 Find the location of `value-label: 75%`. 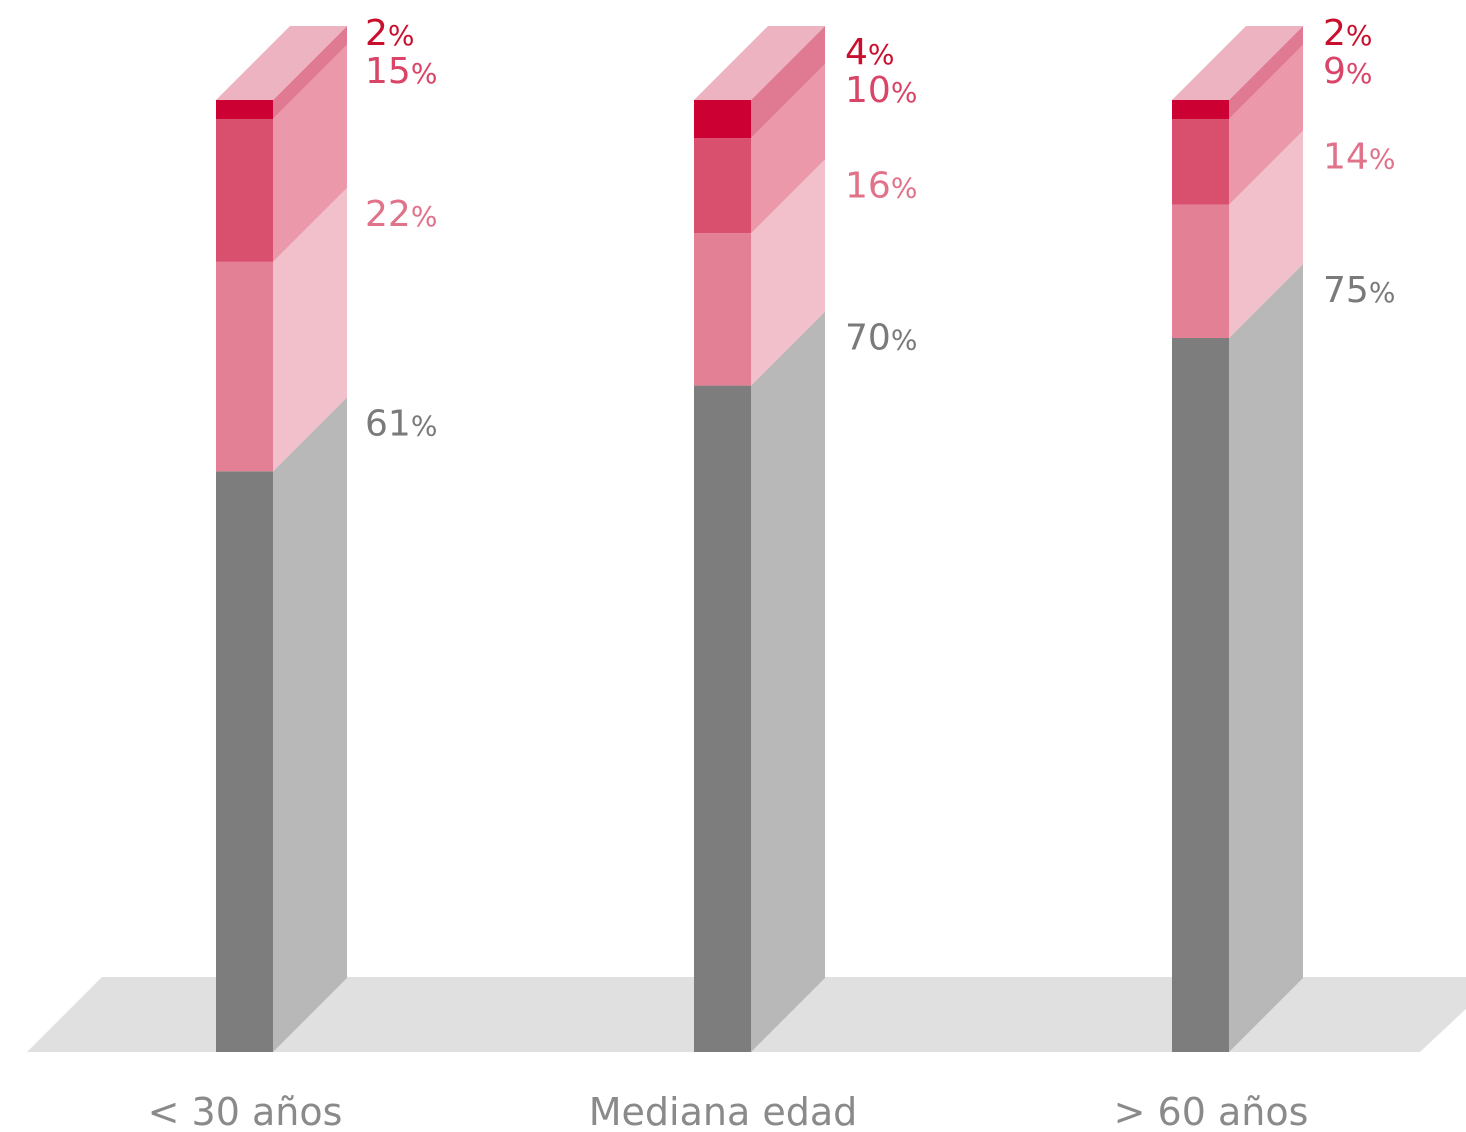

value-label: 75% is located at coordinates (1359, 290).